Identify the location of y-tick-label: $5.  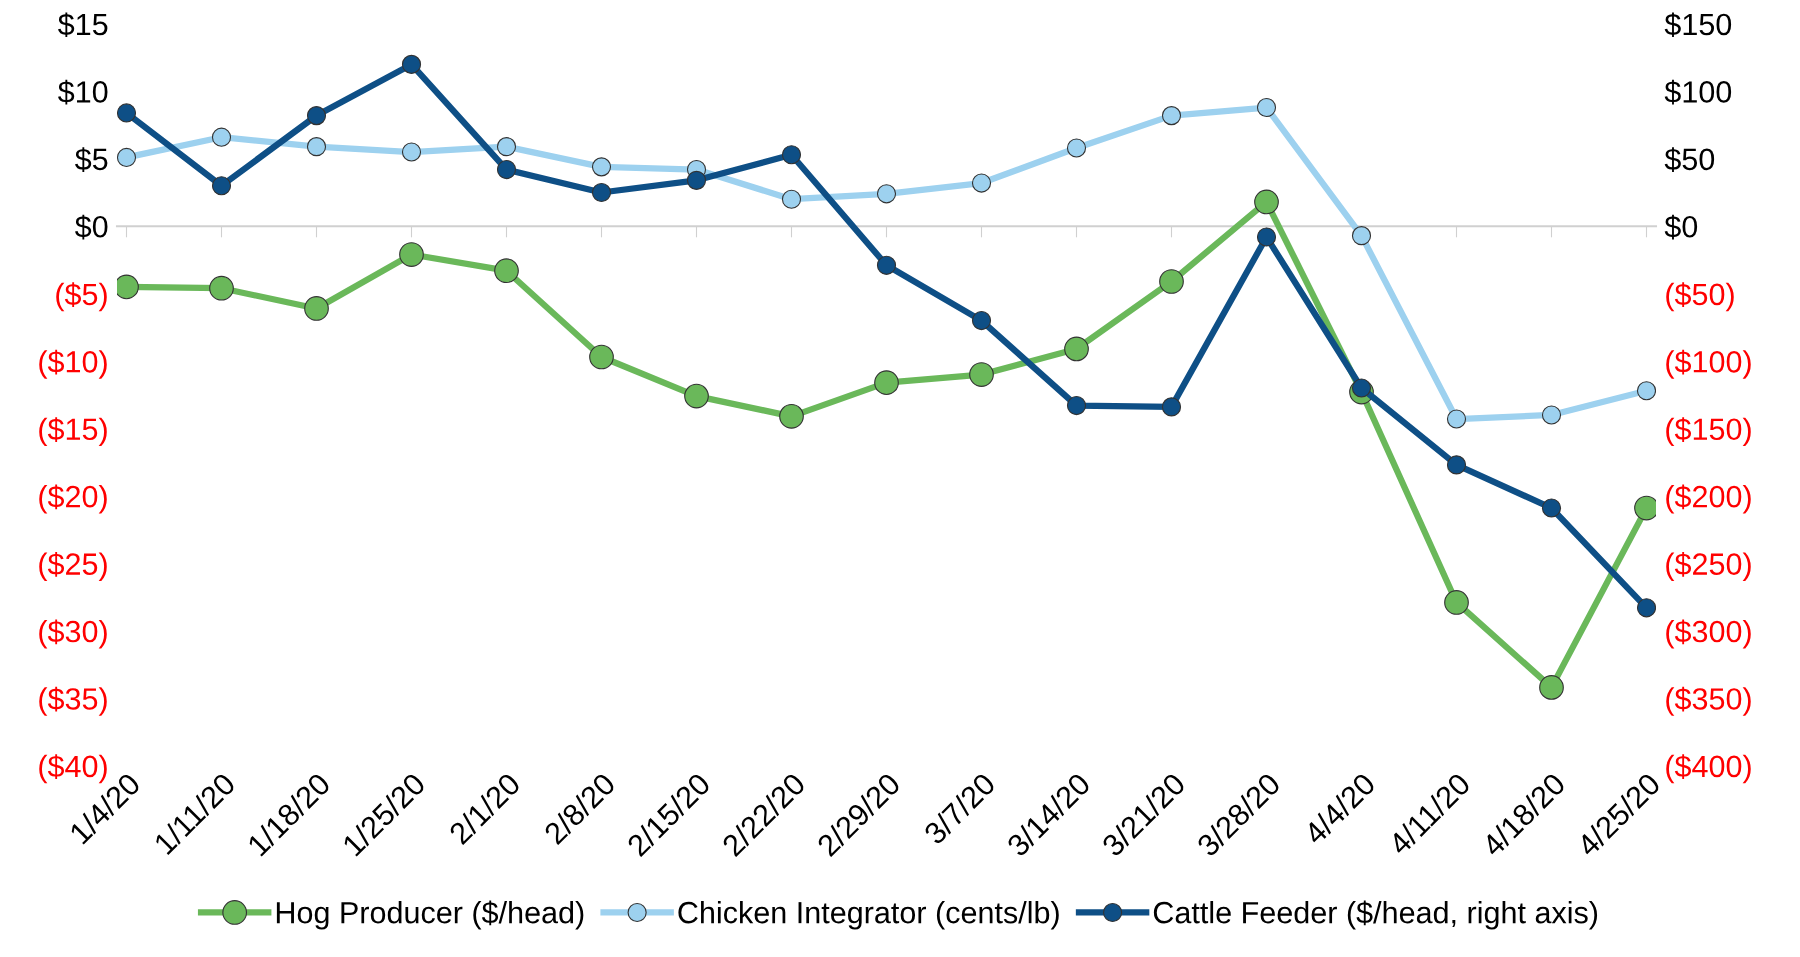
(91, 159).